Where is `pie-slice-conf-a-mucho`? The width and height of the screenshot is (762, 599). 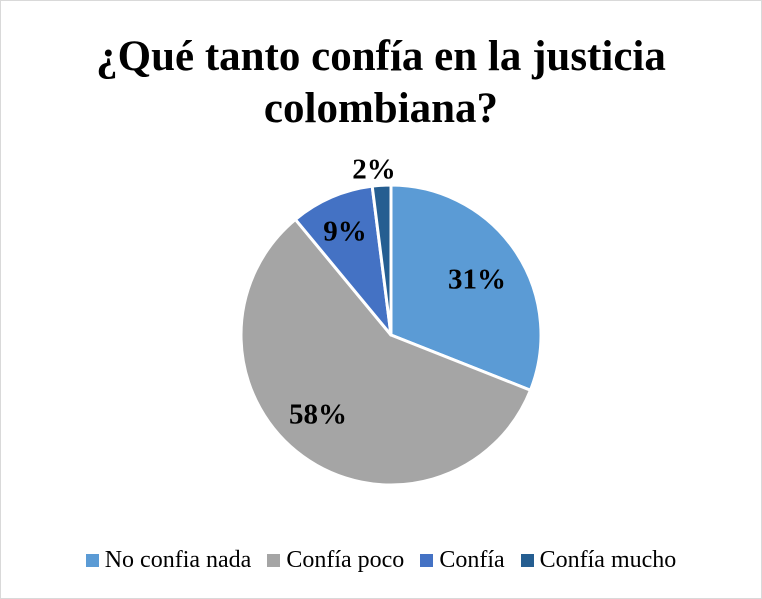 pie-slice-conf-a-mucho is located at coordinates (381, 260).